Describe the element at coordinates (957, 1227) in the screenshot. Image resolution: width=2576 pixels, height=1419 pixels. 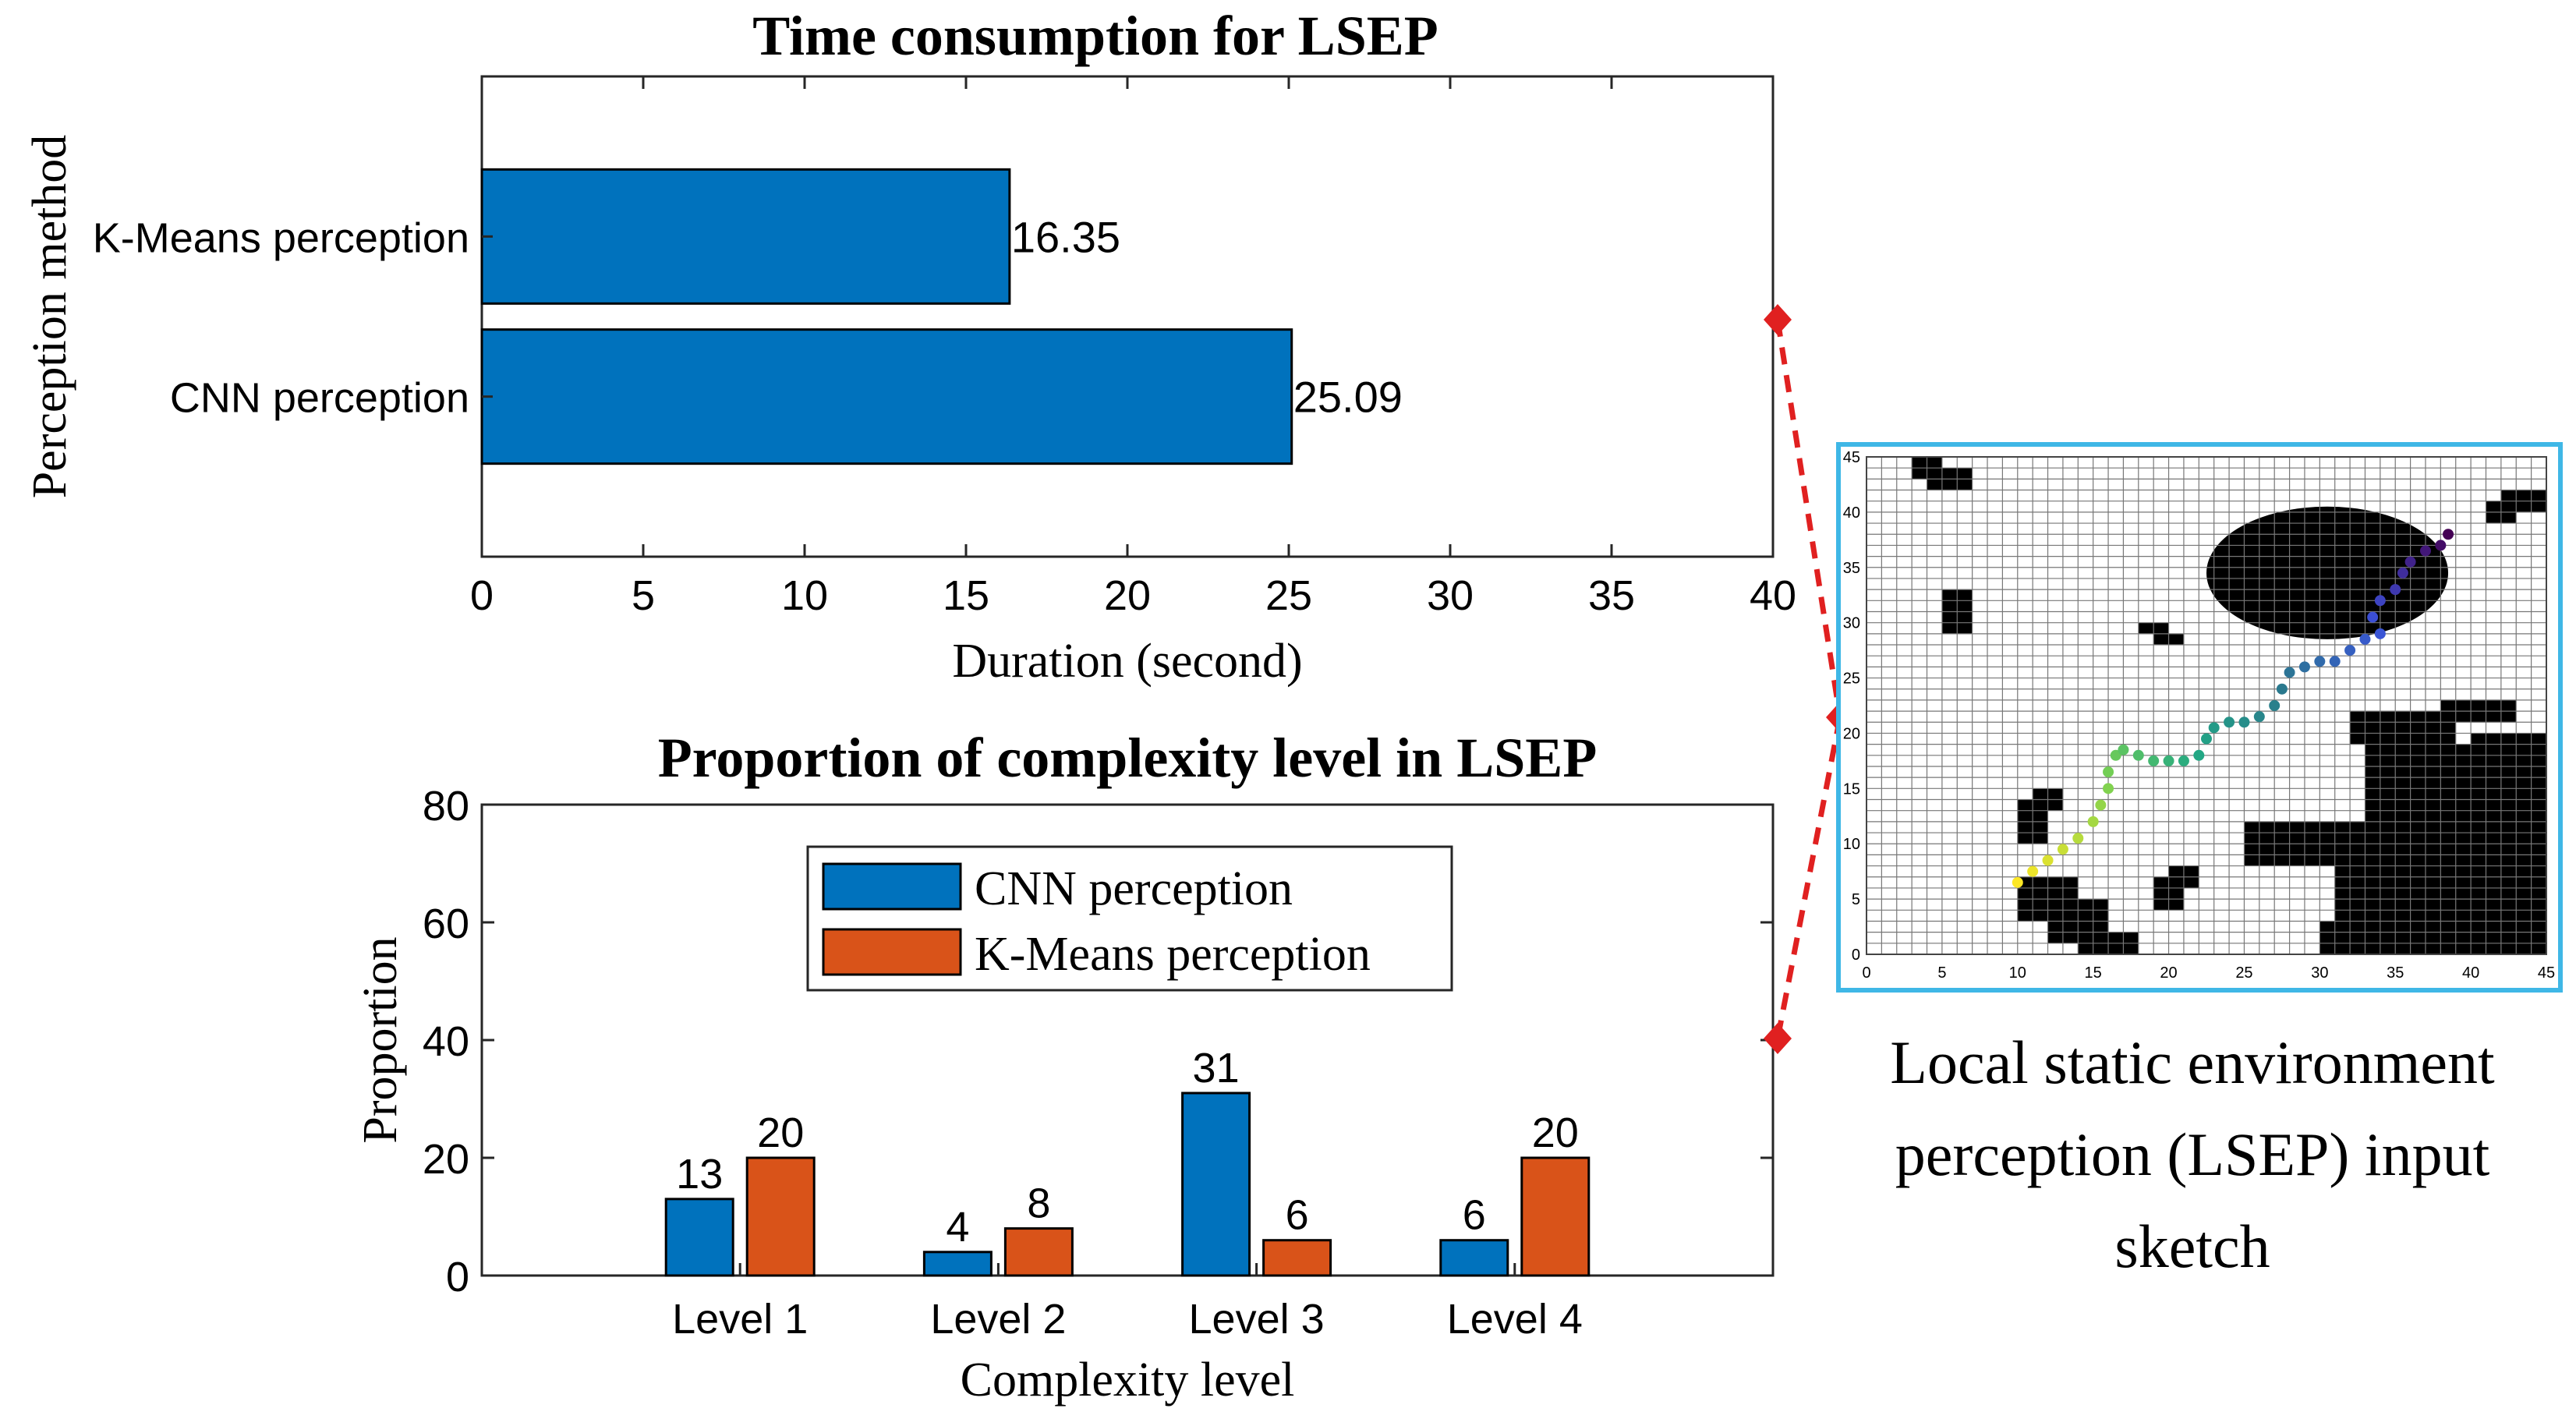
I see `chart2-value-label-1-0: 4` at that location.